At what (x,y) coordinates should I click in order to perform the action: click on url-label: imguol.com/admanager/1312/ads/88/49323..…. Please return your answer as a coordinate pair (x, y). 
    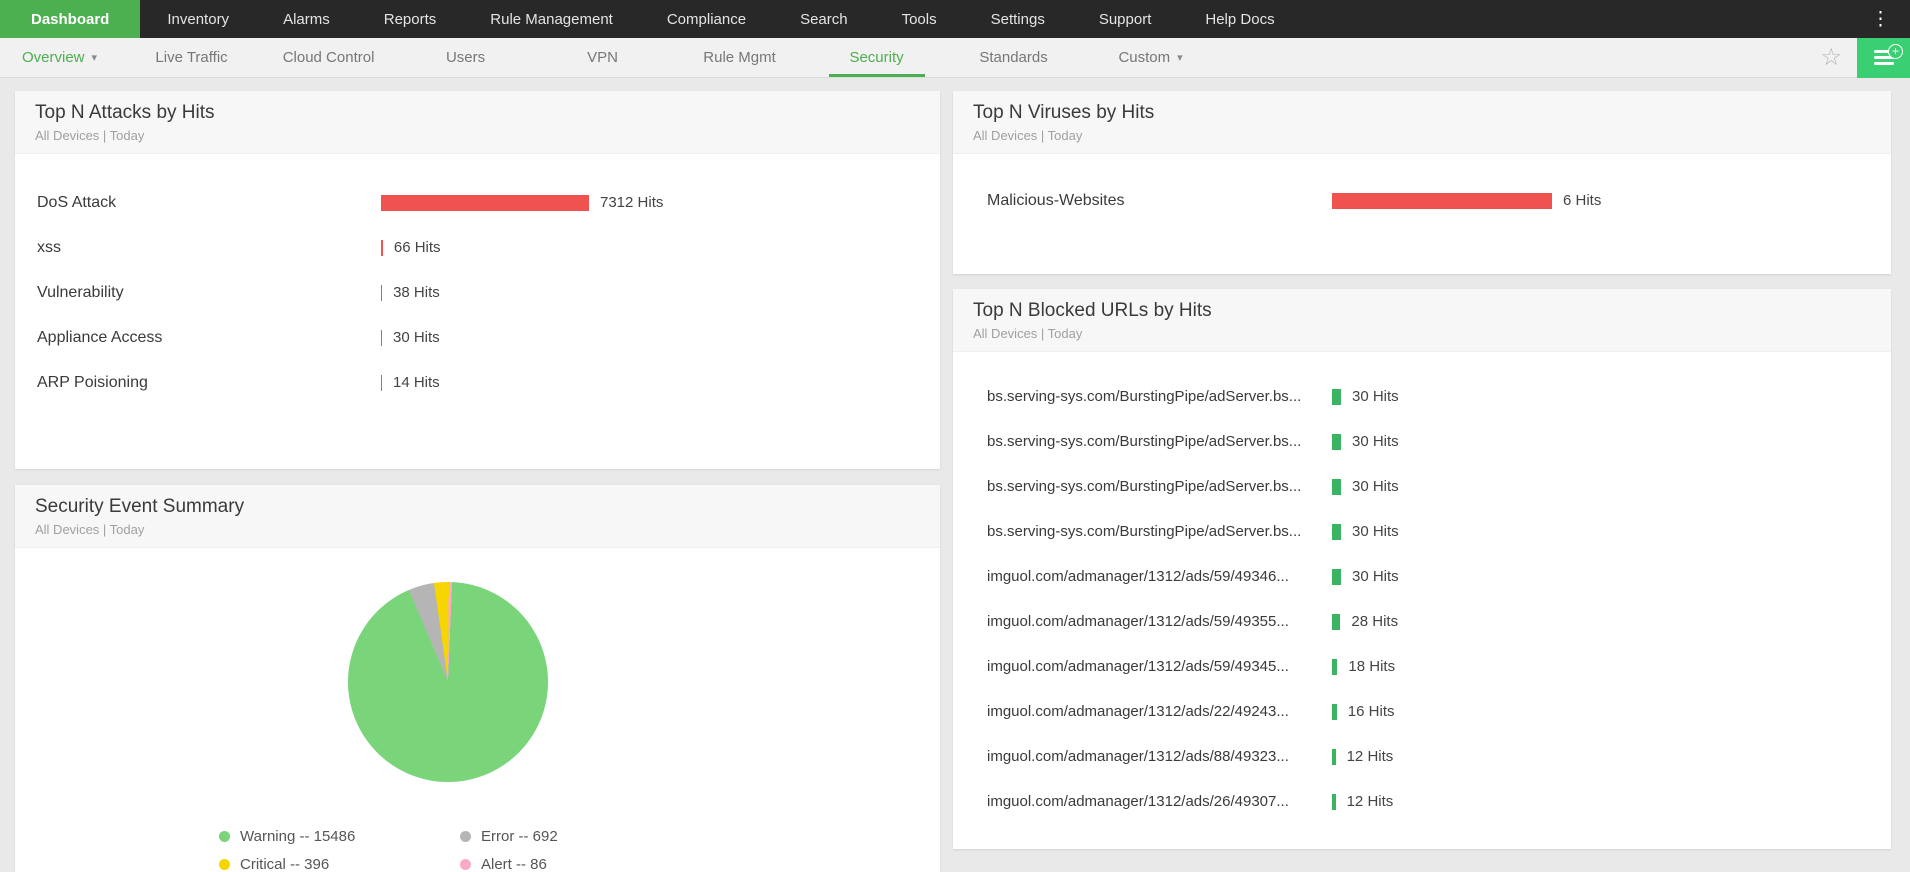
    Looking at the image, I should click on (1138, 756).